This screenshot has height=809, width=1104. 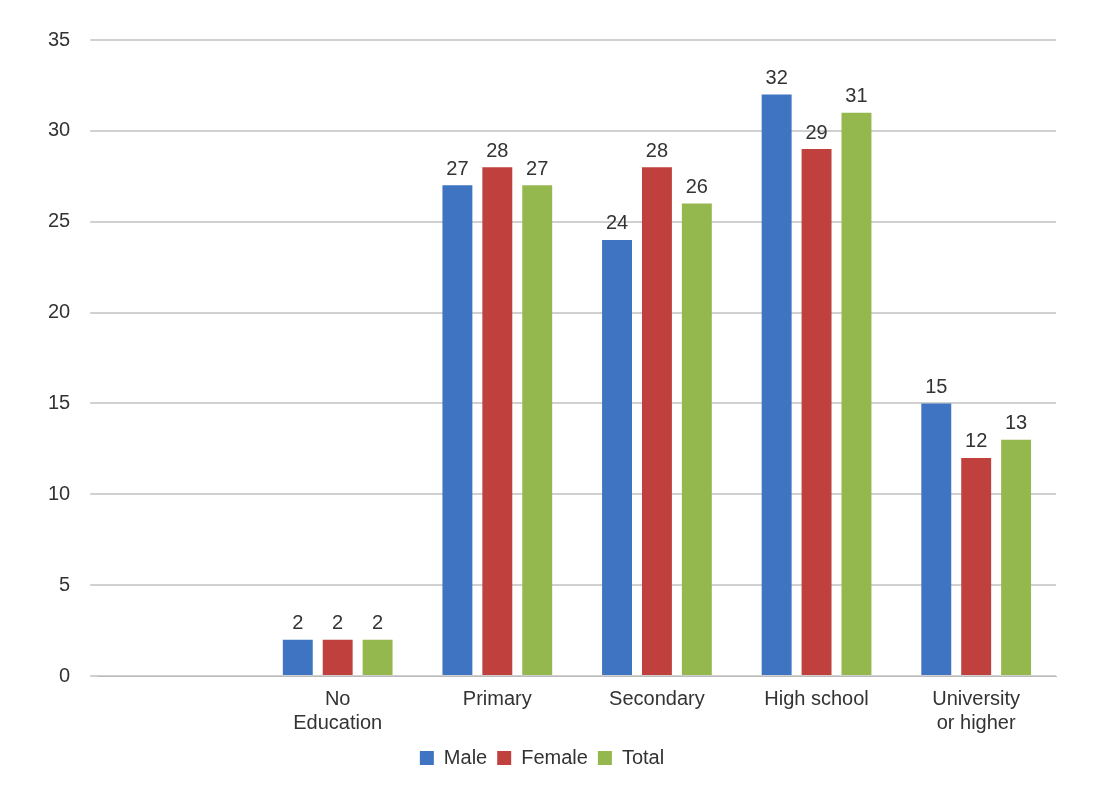 I want to click on data-label: 31, so click(x=856, y=95).